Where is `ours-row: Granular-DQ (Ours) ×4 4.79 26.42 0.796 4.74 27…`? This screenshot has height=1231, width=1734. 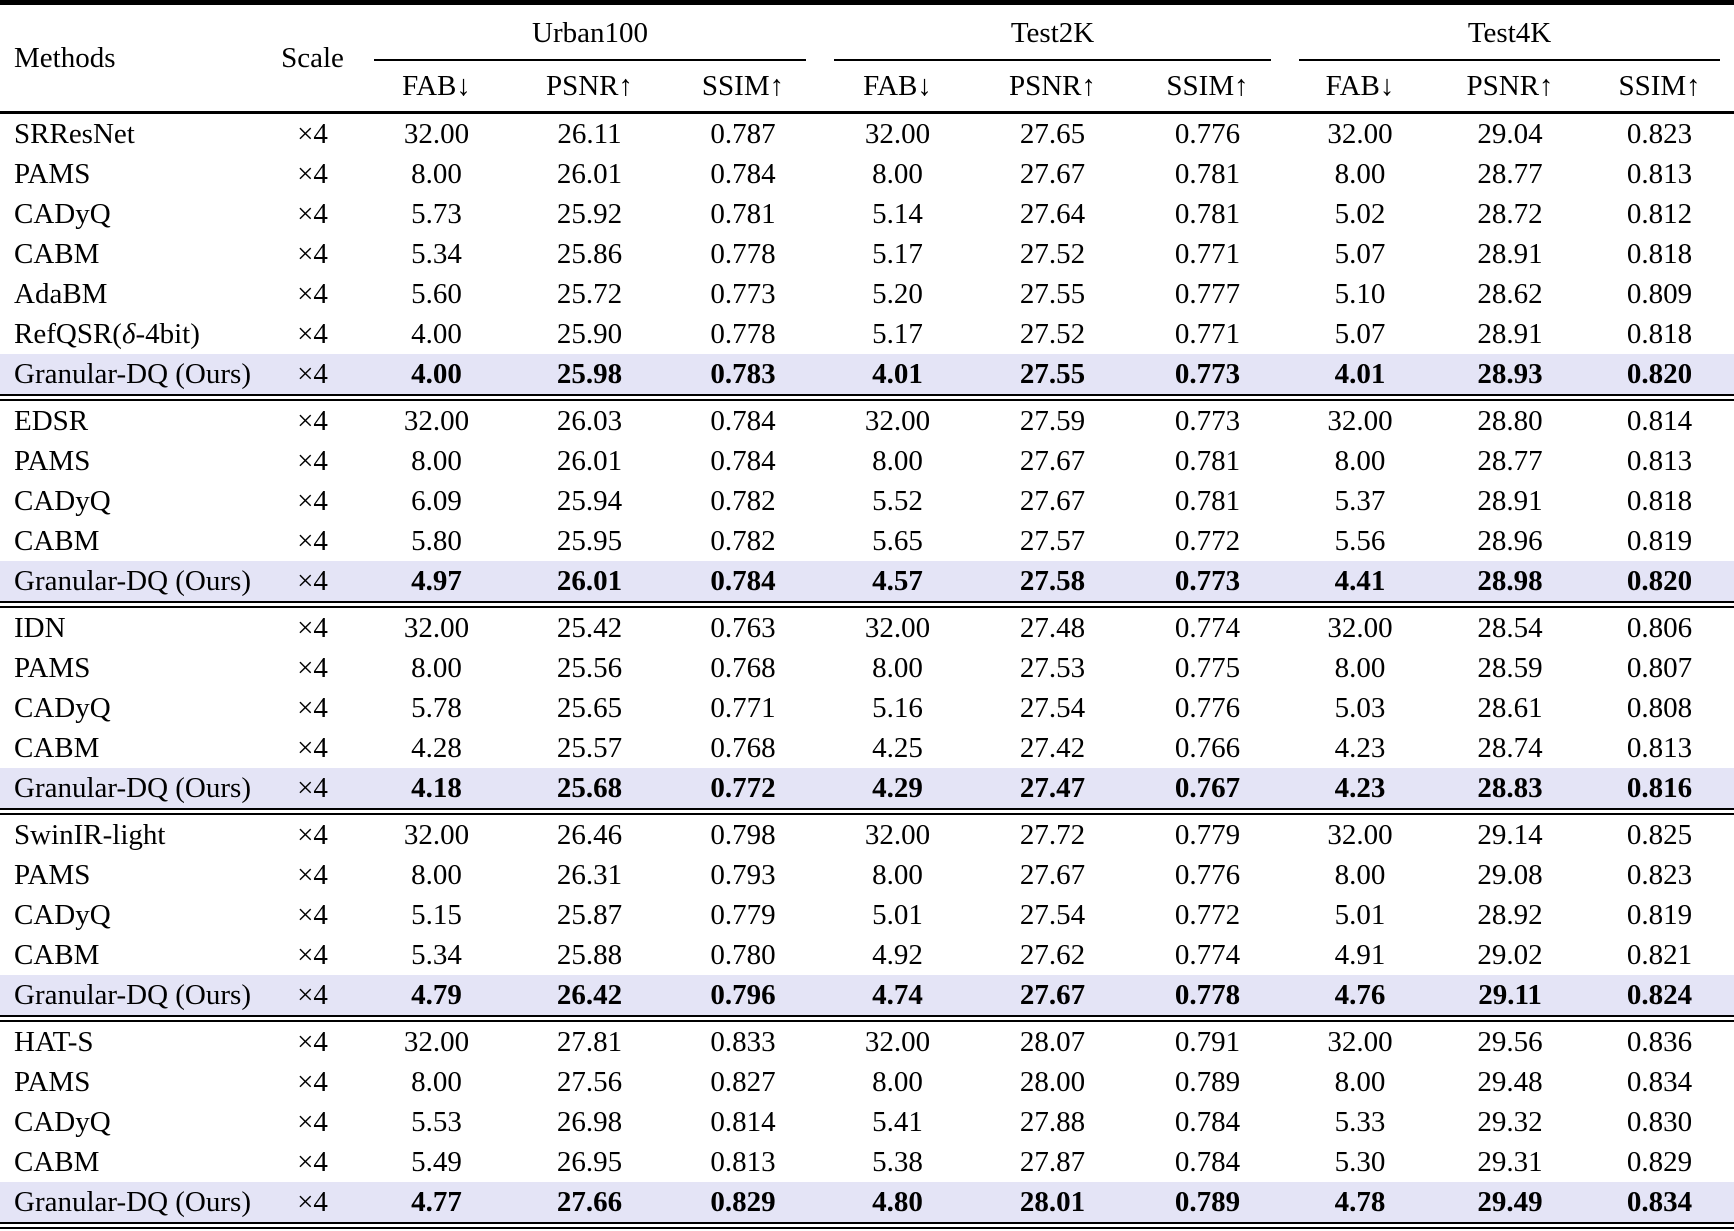 ours-row: Granular-DQ (Ours) ×4 4.79 26.42 0.796 4.74 27… is located at coordinates (867, 997).